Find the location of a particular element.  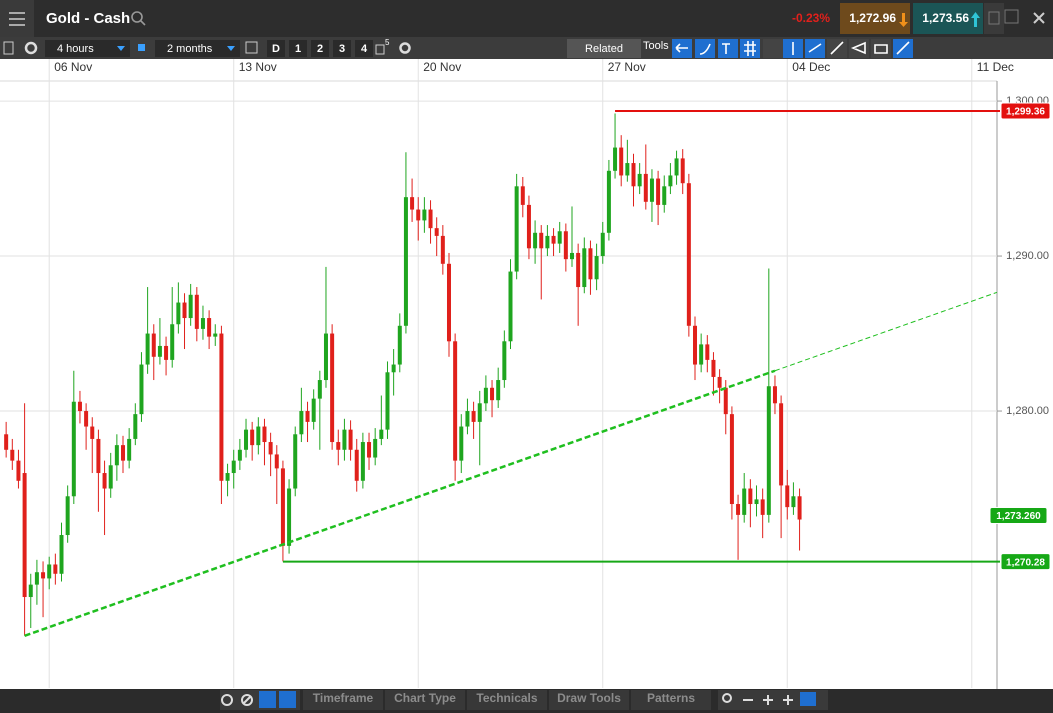

list-icon is located at coordinates (8, 48).